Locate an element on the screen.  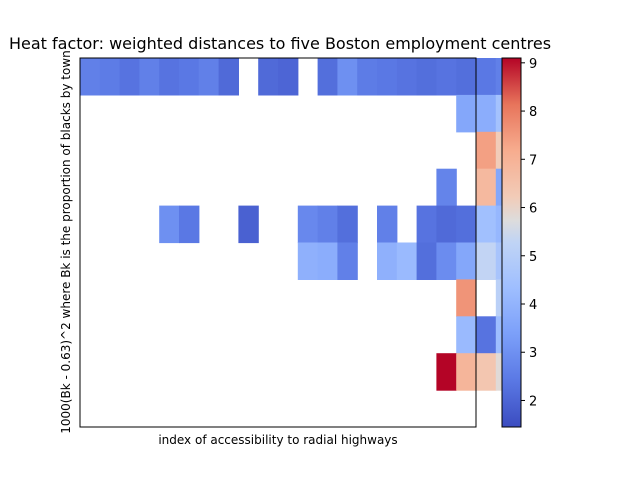
colorbar-tick-label: 3 is located at coordinates (533, 353).